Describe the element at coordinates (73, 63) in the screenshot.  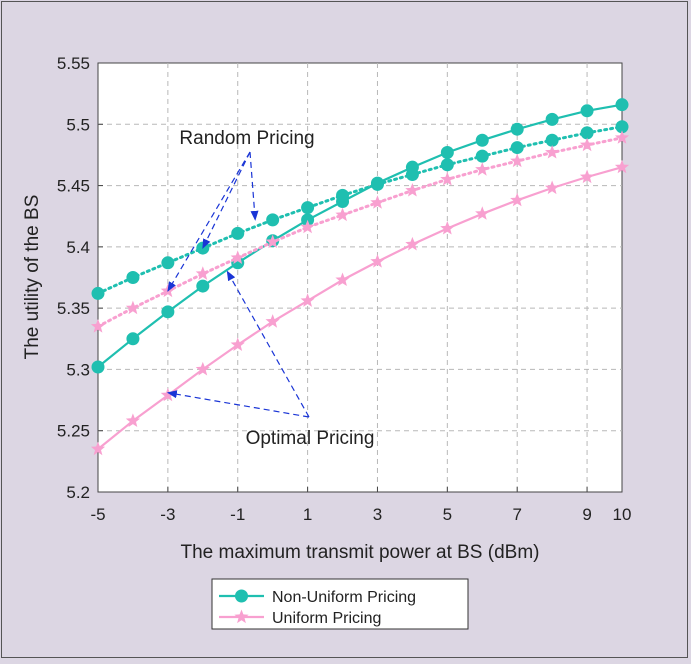
I see `y-tick-label: 5.55` at that location.